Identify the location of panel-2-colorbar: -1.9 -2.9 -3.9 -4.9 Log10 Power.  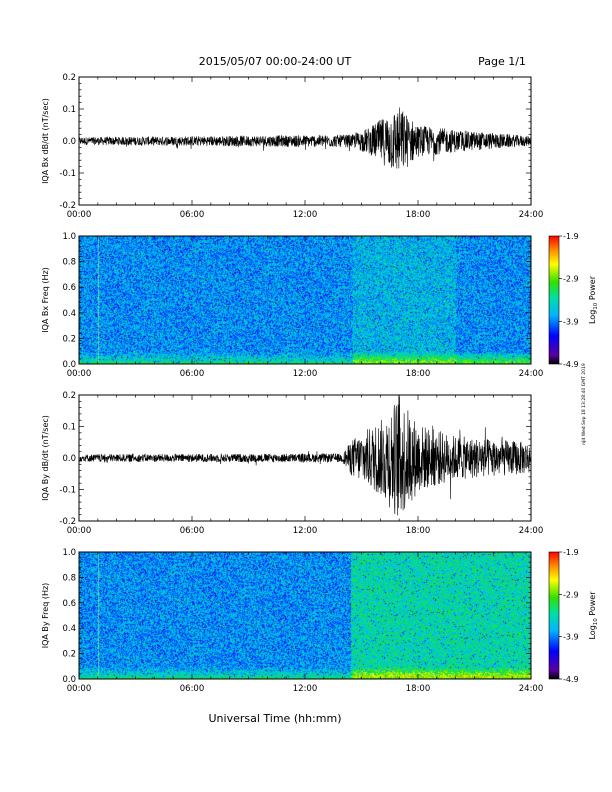
(573, 300).